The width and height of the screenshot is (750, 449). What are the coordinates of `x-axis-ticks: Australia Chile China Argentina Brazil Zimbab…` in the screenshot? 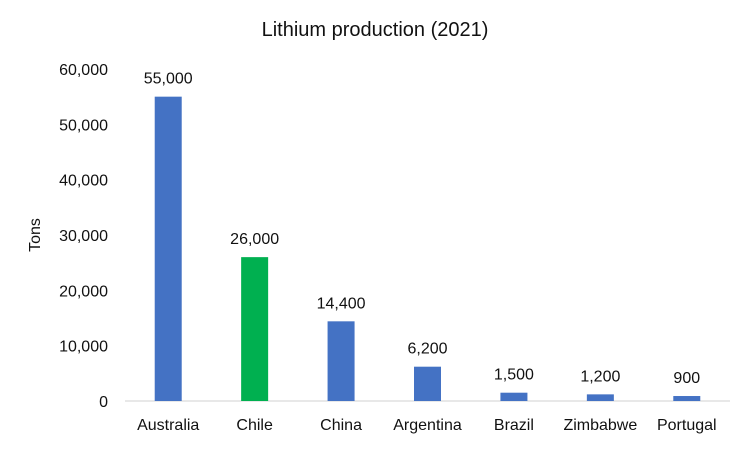 It's located at (426, 425).